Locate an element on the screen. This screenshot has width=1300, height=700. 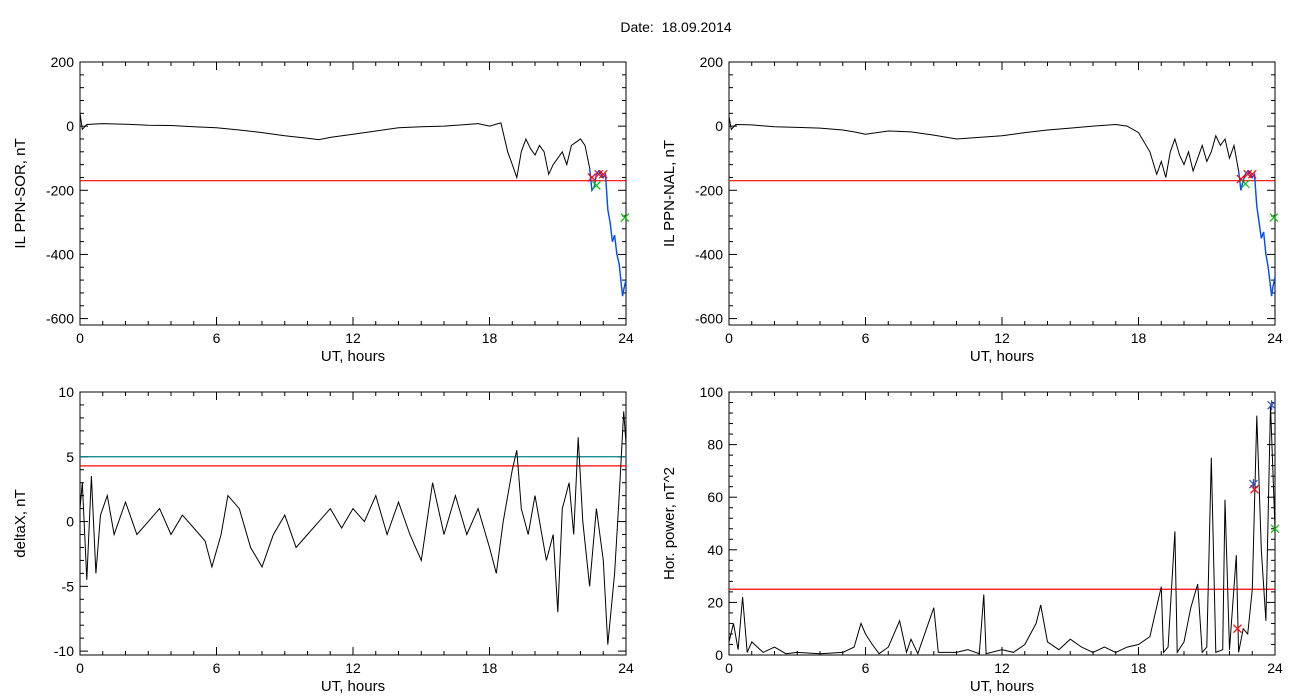
marker-blue is located at coordinates (1272, 405).